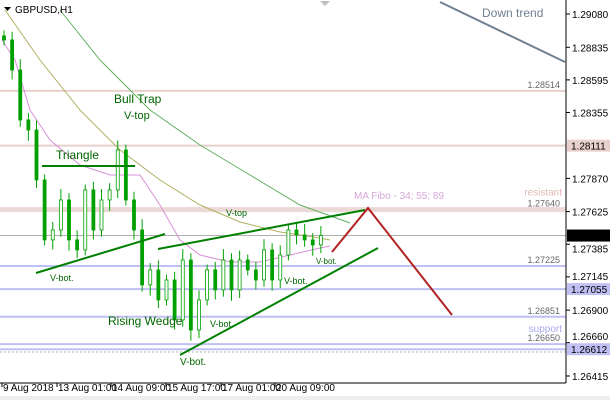 The height and width of the screenshot is (400, 610). Describe the element at coordinates (44, 10) in the screenshot. I see `symbol-label: GBPUSD,H1` at that location.